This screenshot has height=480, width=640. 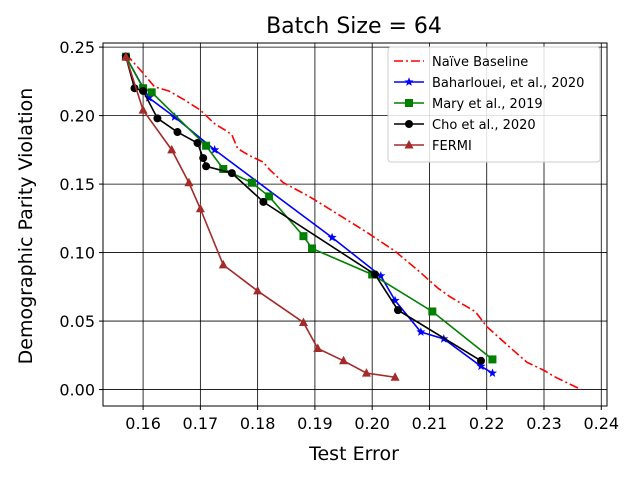 I want to click on x-tick-label: 0.16, so click(x=143, y=423).